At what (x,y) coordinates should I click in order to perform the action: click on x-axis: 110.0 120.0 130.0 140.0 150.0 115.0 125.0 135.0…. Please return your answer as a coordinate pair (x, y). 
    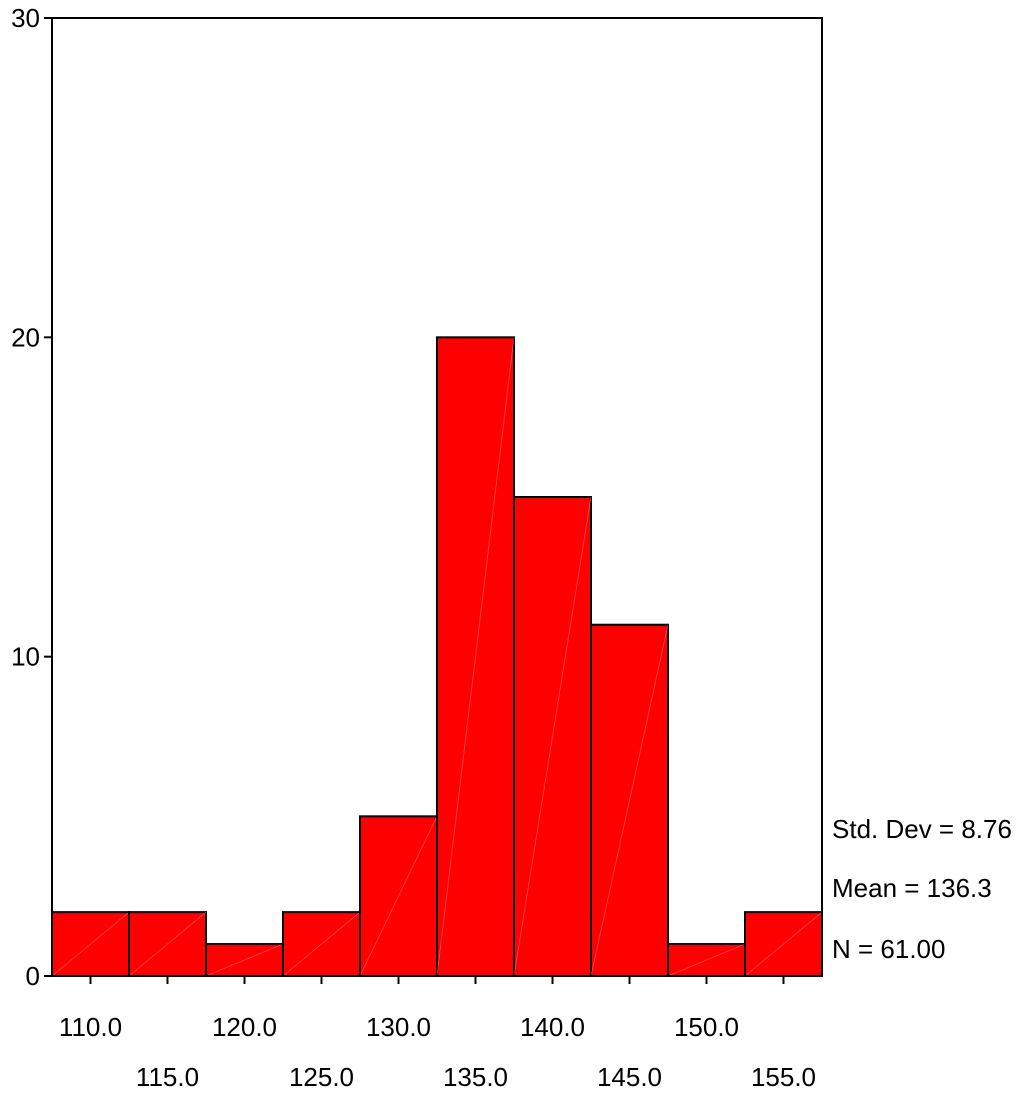
    Looking at the image, I should click on (437, 1034).